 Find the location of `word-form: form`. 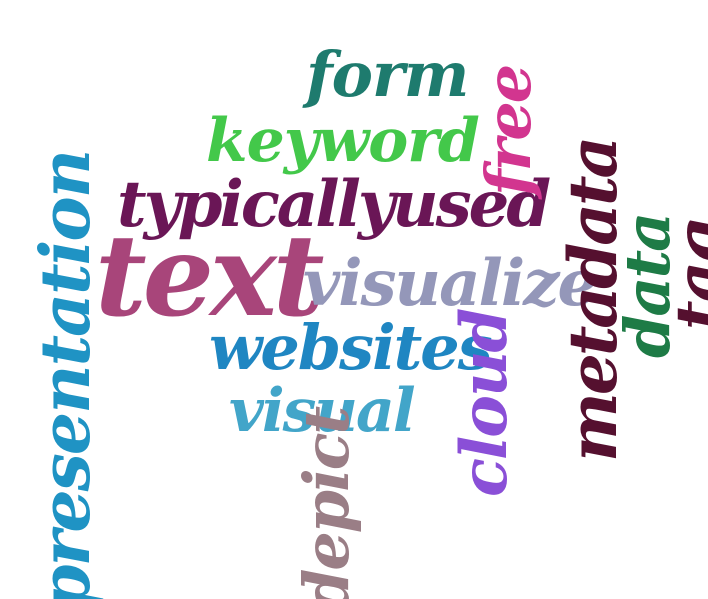

word-form: form is located at coordinates (387, 74).